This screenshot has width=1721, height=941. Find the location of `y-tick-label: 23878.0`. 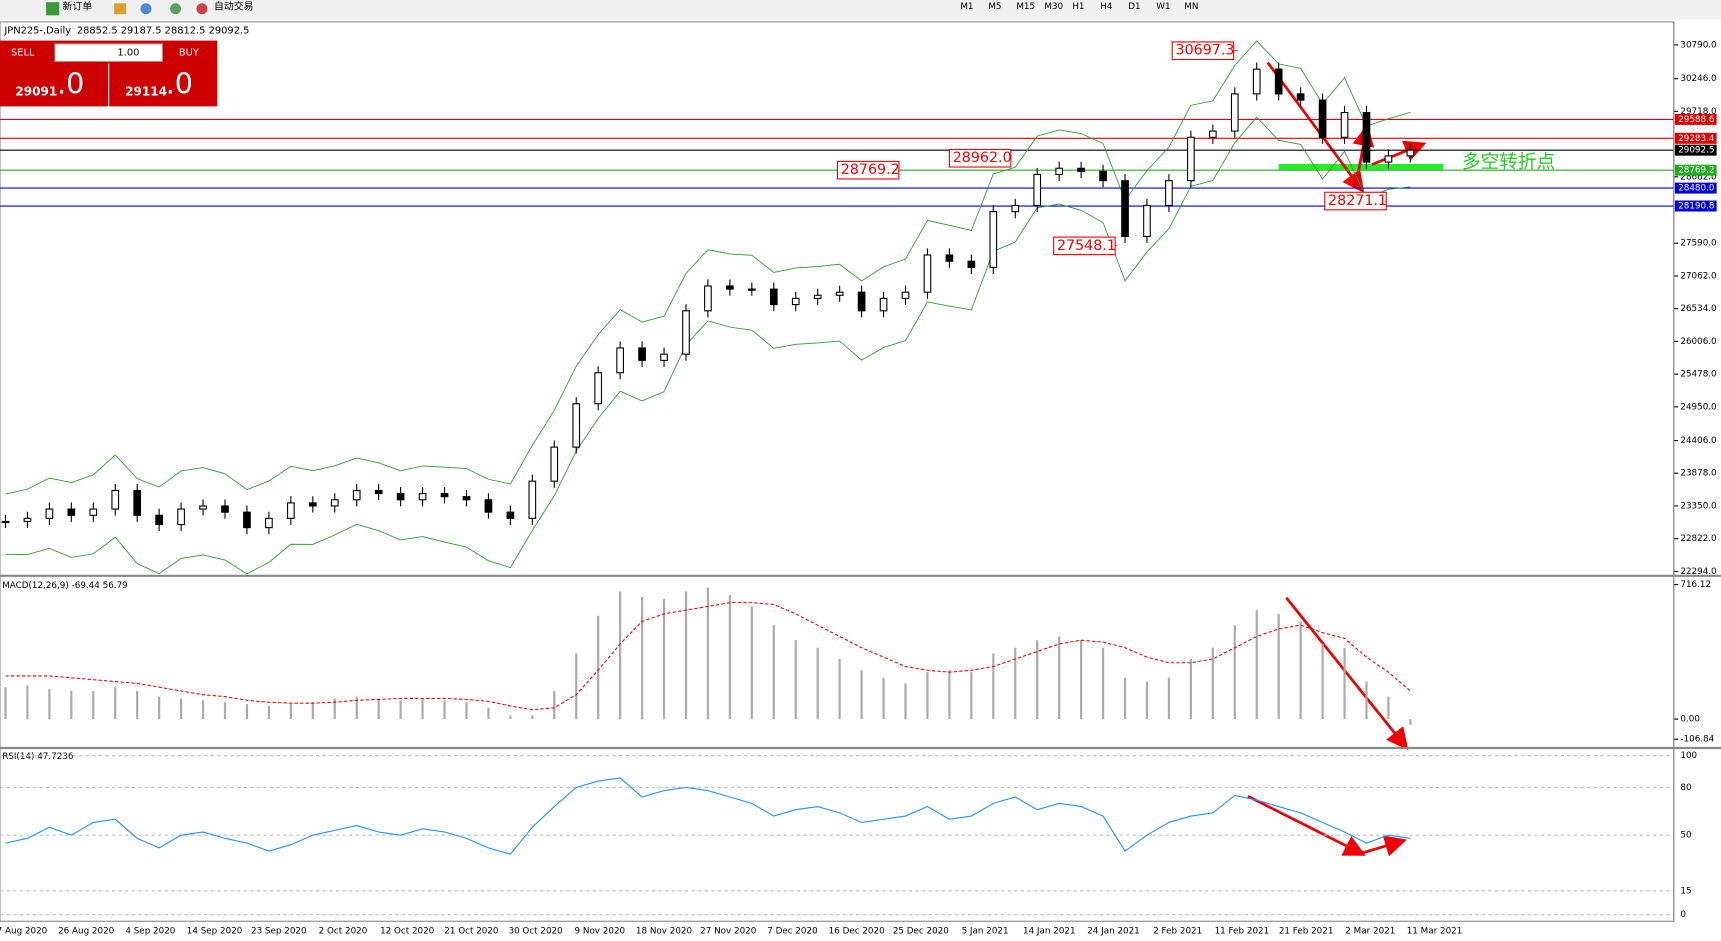

y-tick-label: 23878.0 is located at coordinates (1698, 474).